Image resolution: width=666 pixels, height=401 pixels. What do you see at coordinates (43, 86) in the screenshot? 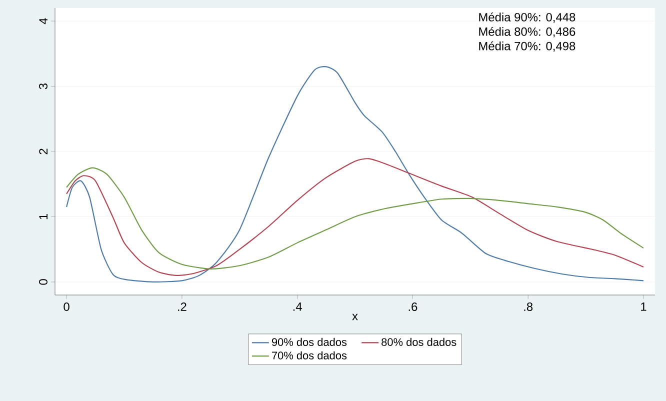
I see `y-tick-label: 3` at bounding box center [43, 86].